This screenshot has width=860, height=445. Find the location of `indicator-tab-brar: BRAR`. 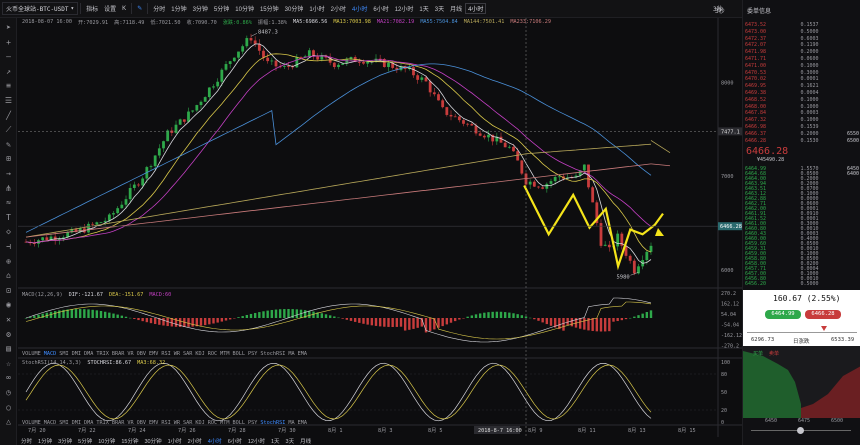

indicator-tab-brar: BRAR is located at coordinates (118, 354).